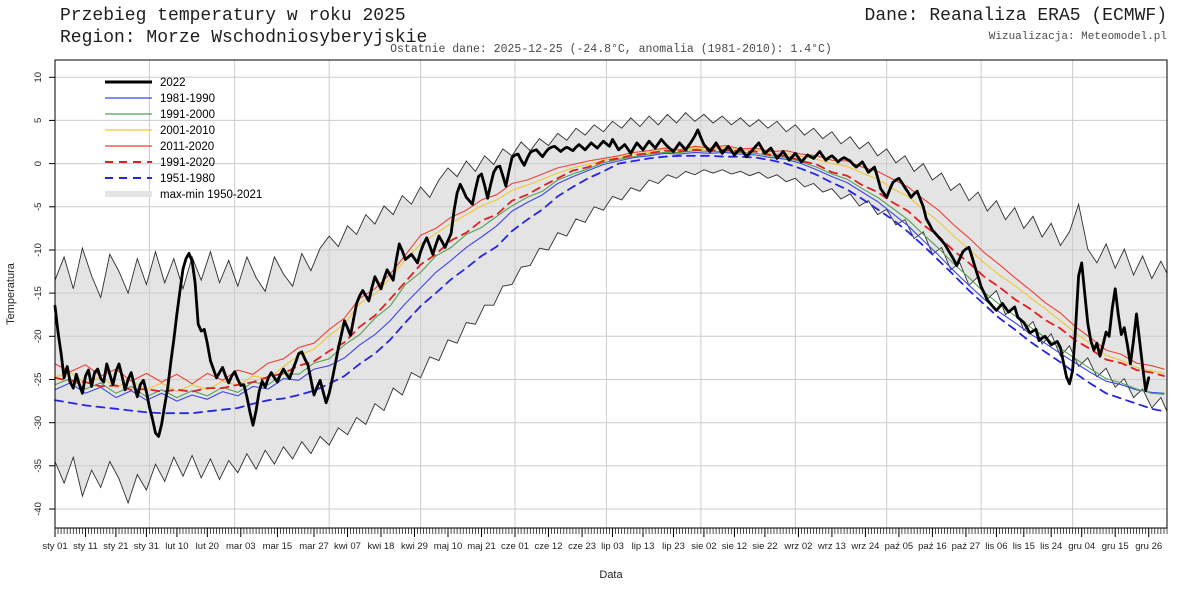 This screenshot has width=1200, height=600. Describe the element at coordinates (996, 546) in the screenshot. I see `x-tick-label: lis 06` at that location.